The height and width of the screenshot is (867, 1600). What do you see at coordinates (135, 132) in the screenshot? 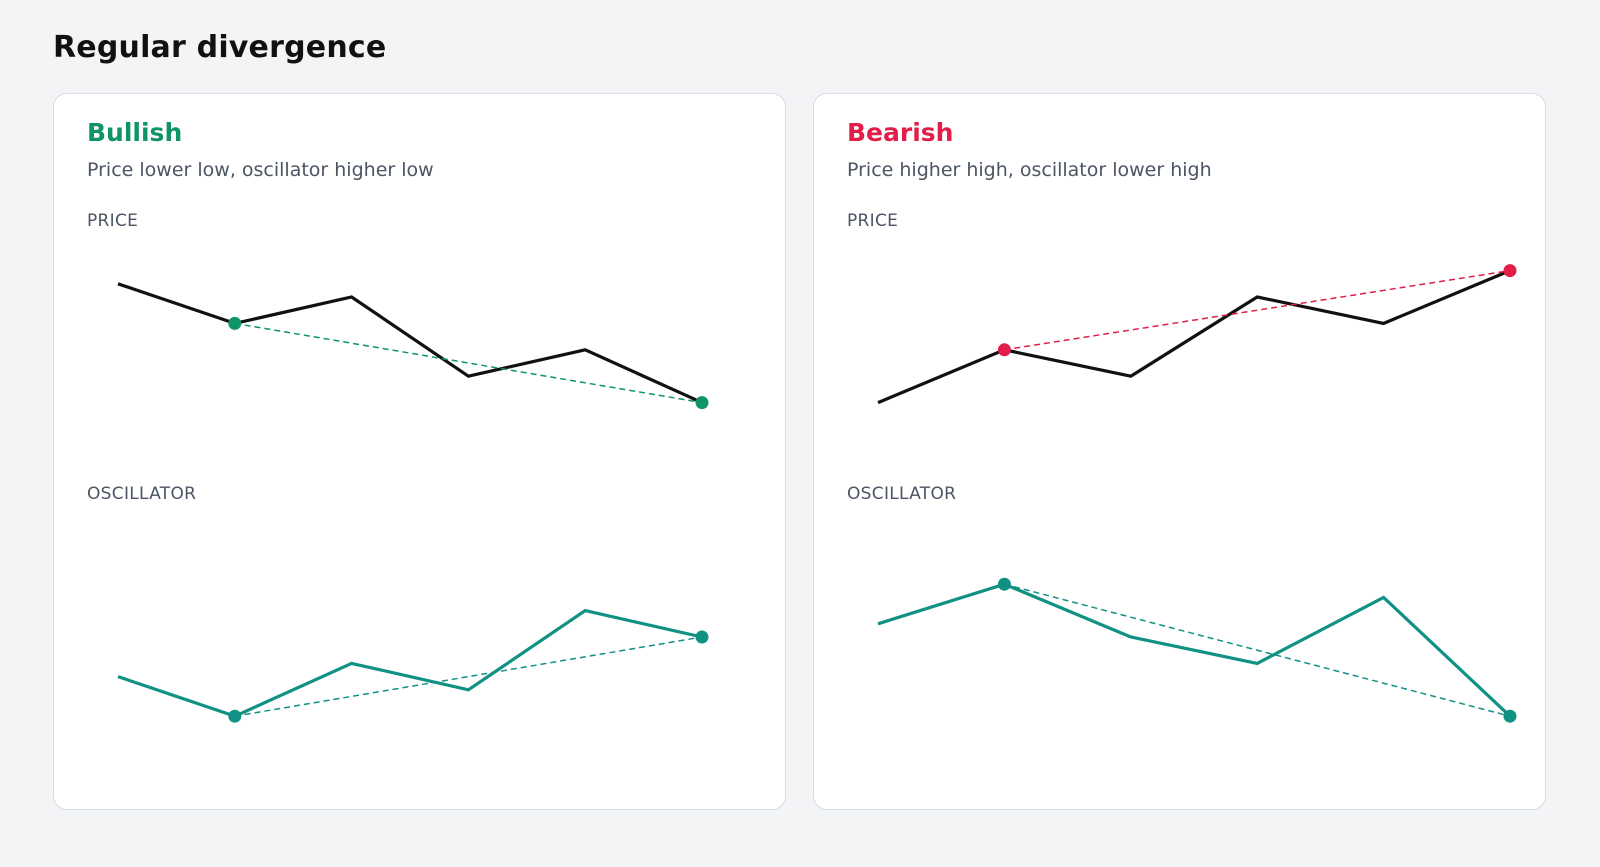
I see `bullish-heading: Bullish` at bounding box center [135, 132].